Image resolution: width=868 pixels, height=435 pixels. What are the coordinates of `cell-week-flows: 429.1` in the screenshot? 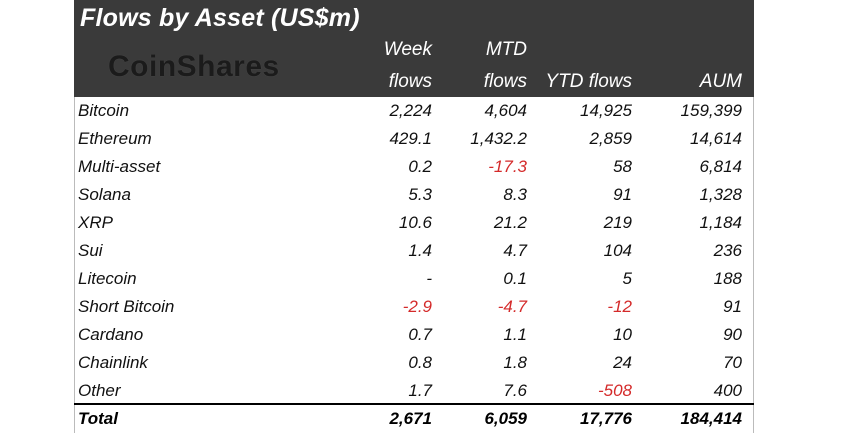 It's located at (410, 138).